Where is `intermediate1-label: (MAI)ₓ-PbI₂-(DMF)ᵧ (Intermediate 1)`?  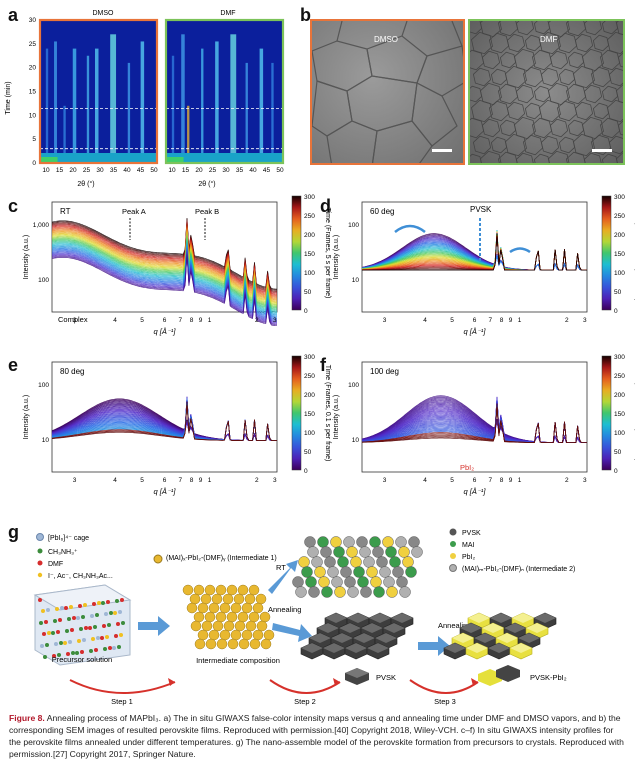
intermediate1-label: (MAI)ₓ-PbI₂-(DMF)ᵧ (Intermediate 1) is located at coordinates (221, 558).